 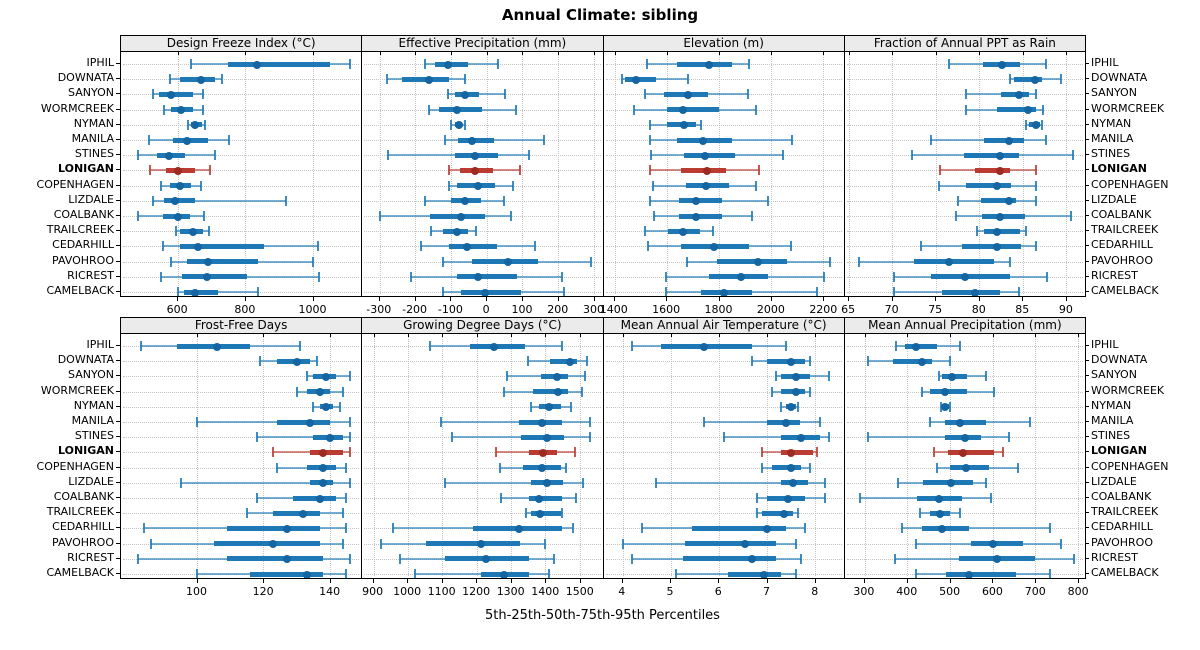 What do you see at coordinates (482, 43) in the screenshot?
I see `panel-strip-title: Effective Precipitation (mm)` at bounding box center [482, 43].